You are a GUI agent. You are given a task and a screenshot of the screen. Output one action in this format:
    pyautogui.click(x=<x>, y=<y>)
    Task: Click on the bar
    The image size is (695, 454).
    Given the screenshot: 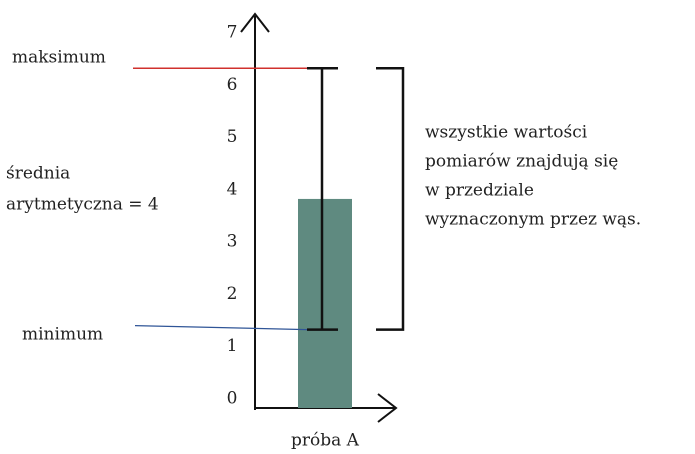 What is the action you would take?
    pyautogui.click(x=325, y=303)
    